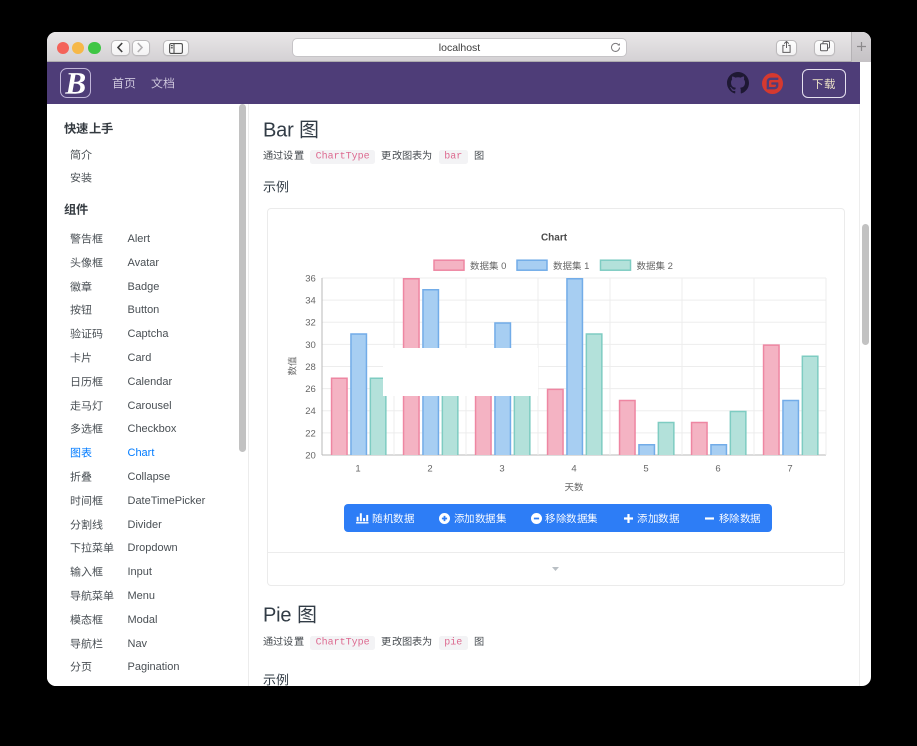  What do you see at coordinates (310, 323) in the screenshot?
I see `svg-text: 32` at bounding box center [310, 323].